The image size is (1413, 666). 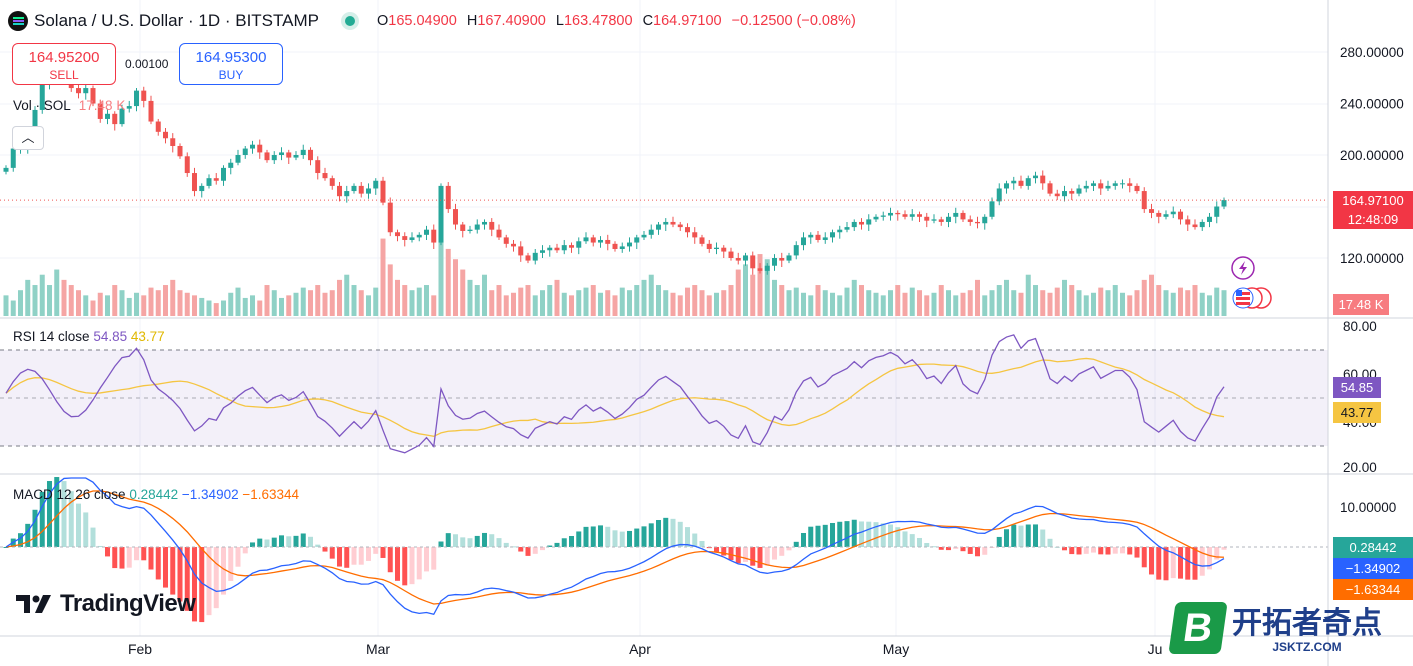 What do you see at coordinates (89, 336) in the screenshot?
I see `rsi-legend: RSI 14 close 54.85 43.77` at bounding box center [89, 336].